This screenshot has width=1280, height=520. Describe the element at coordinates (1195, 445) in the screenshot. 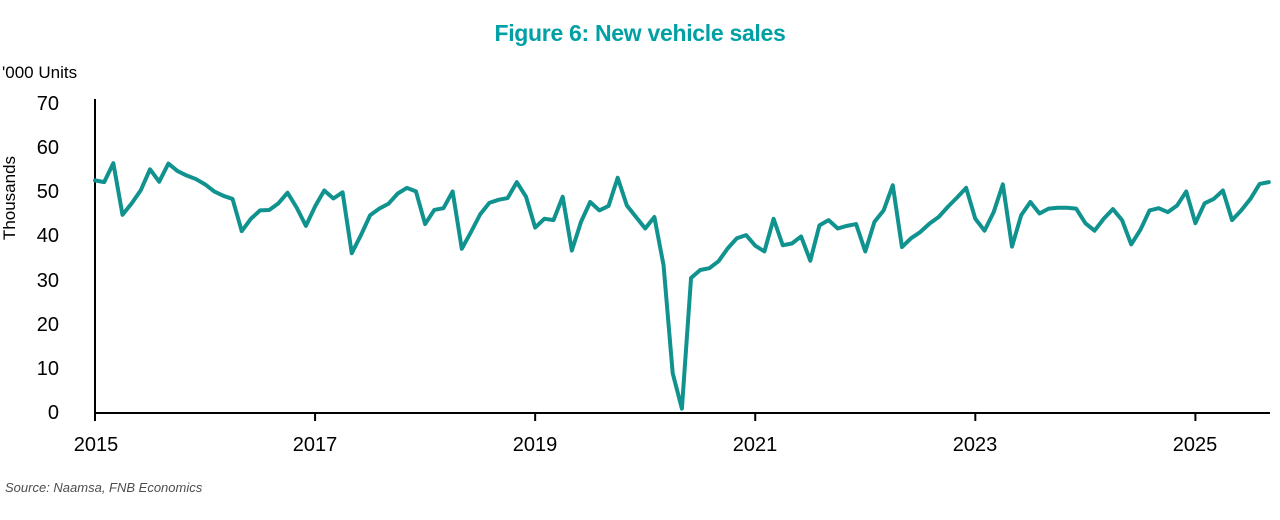

I see `x-tick-label: 2025` at that location.